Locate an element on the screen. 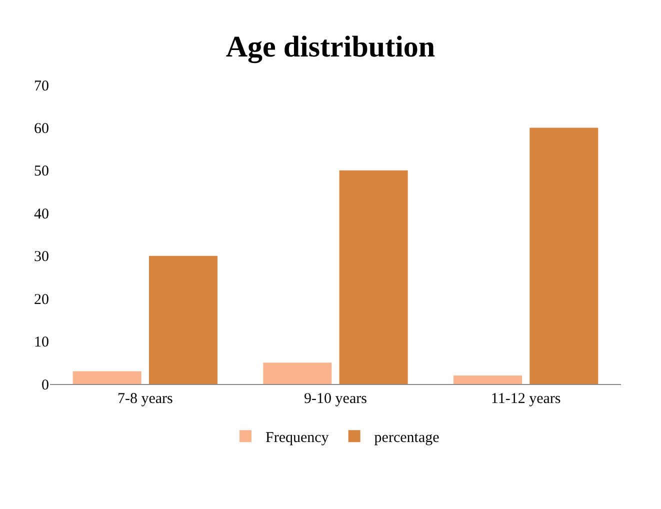 Image resolution: width=661 pixels, height=509 pixels. y-tick-label: 20 is located at coordinates (41, 300).